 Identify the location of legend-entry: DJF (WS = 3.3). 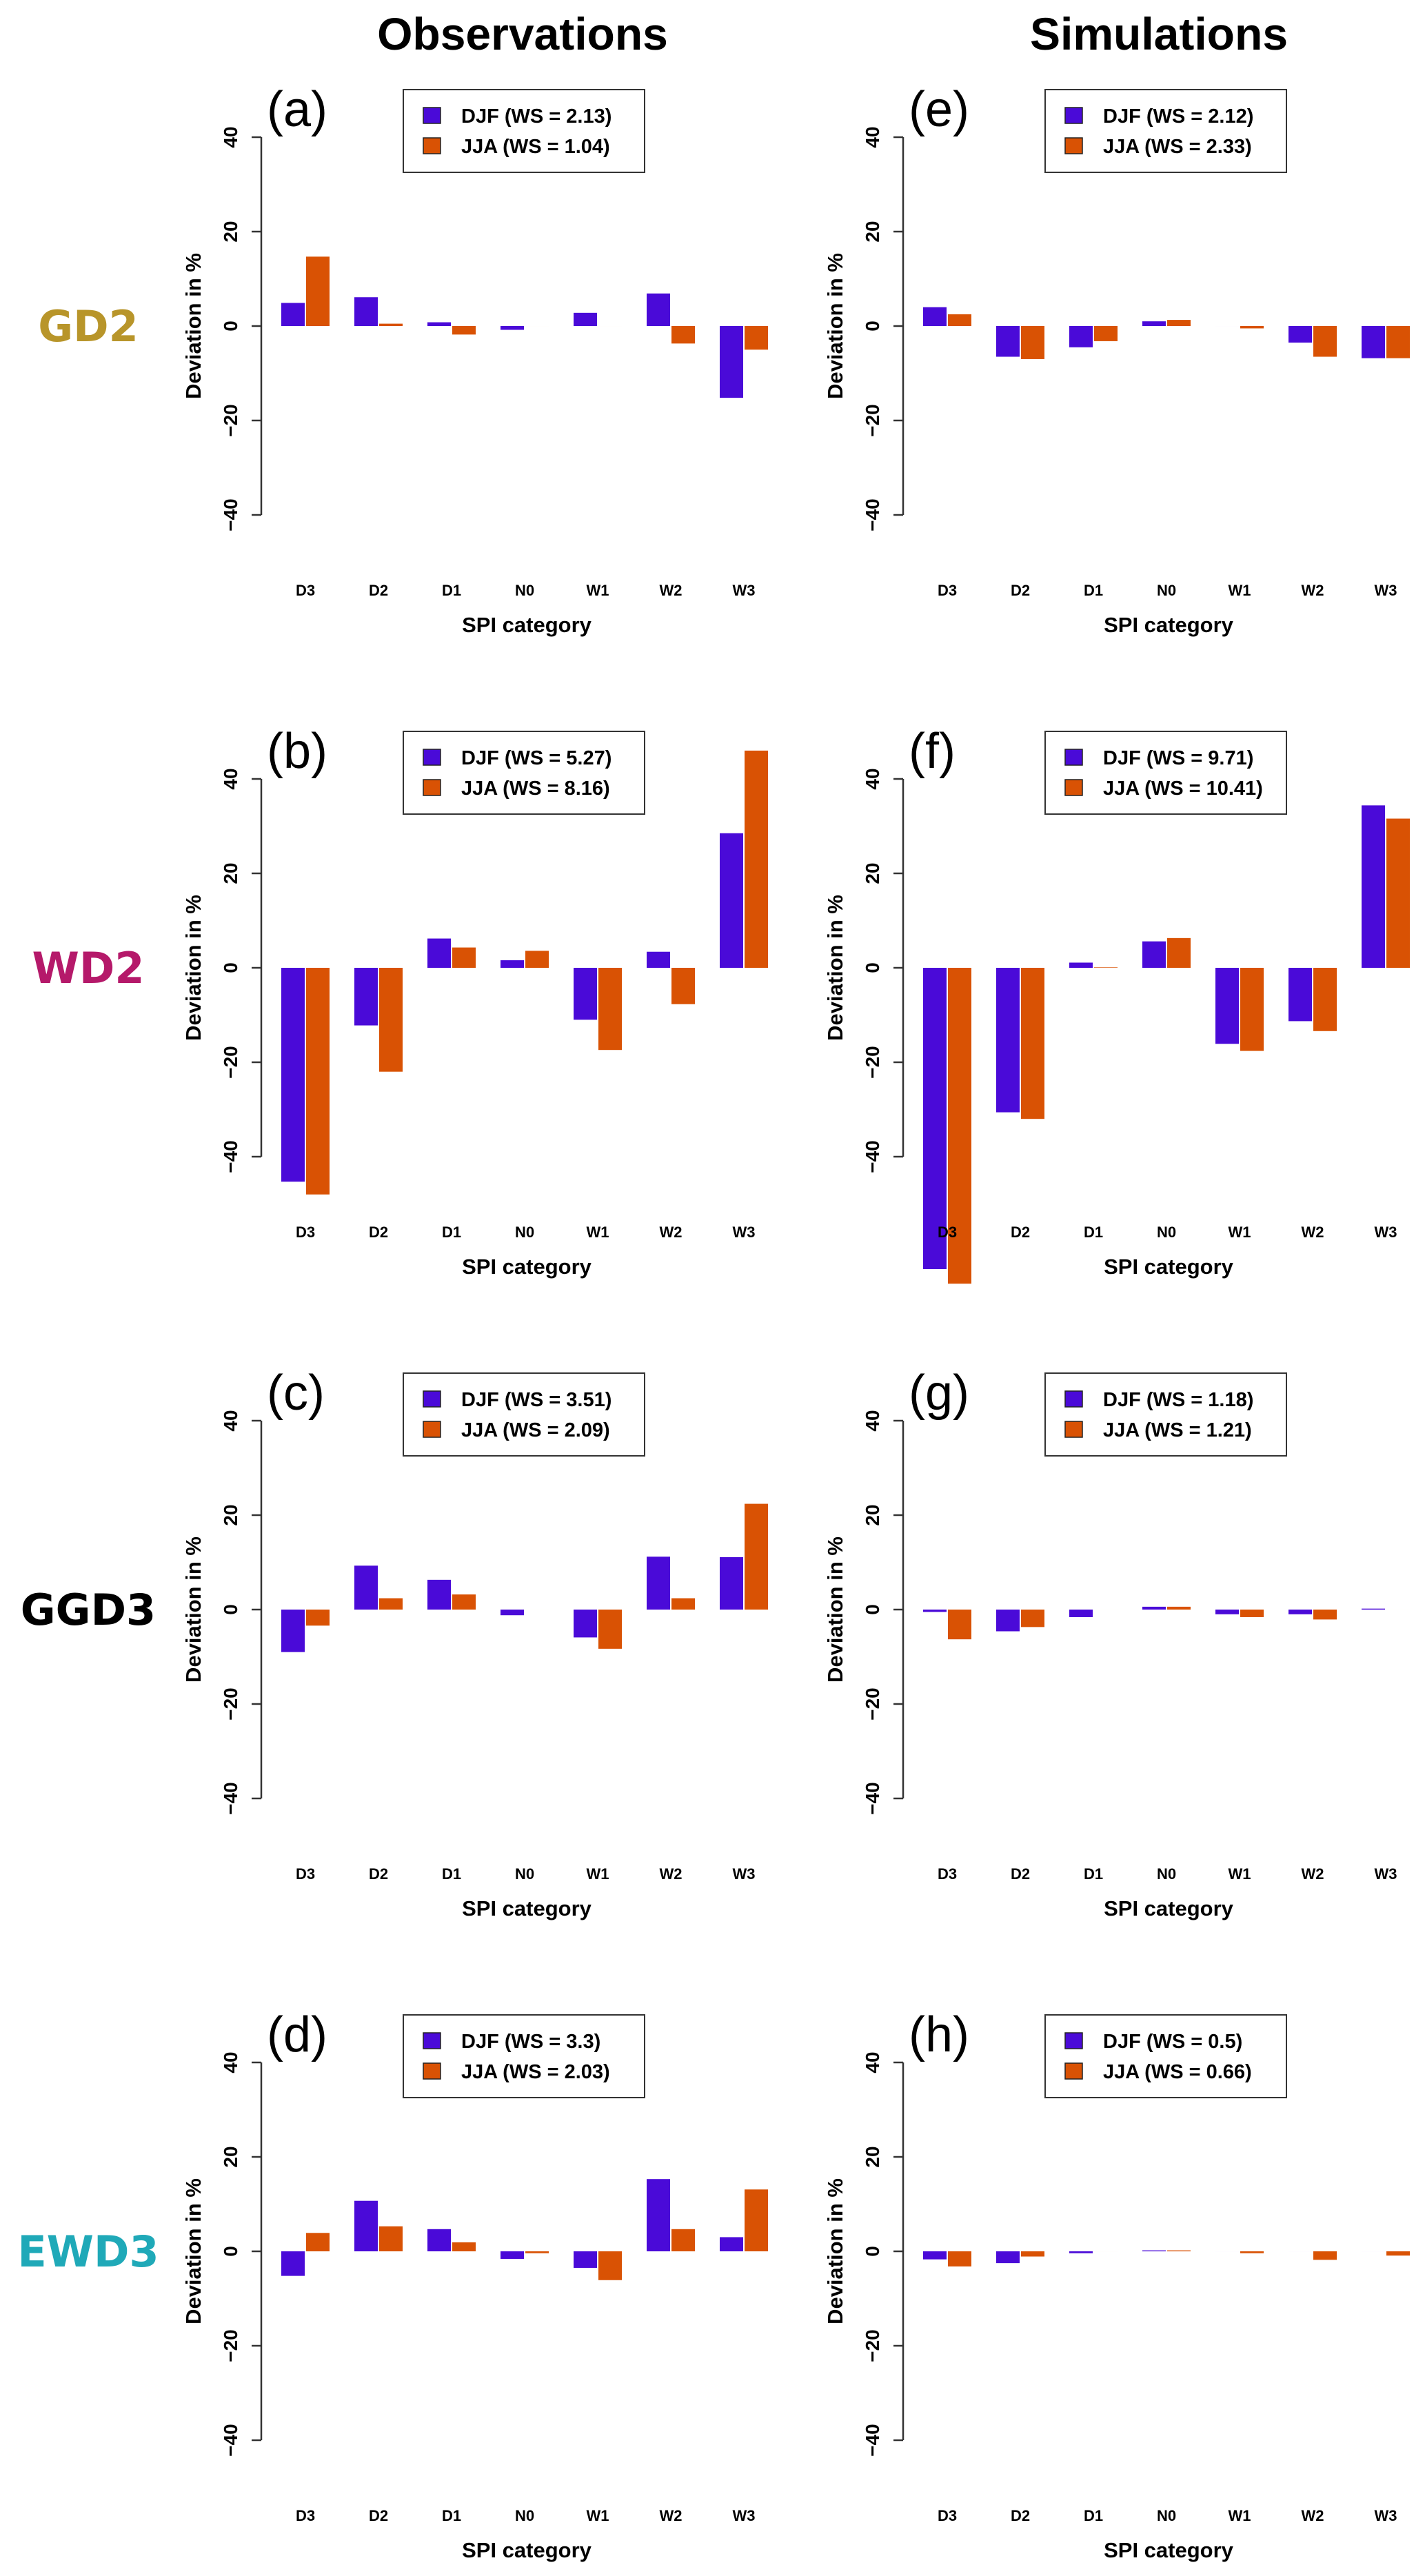
(530, 2042).